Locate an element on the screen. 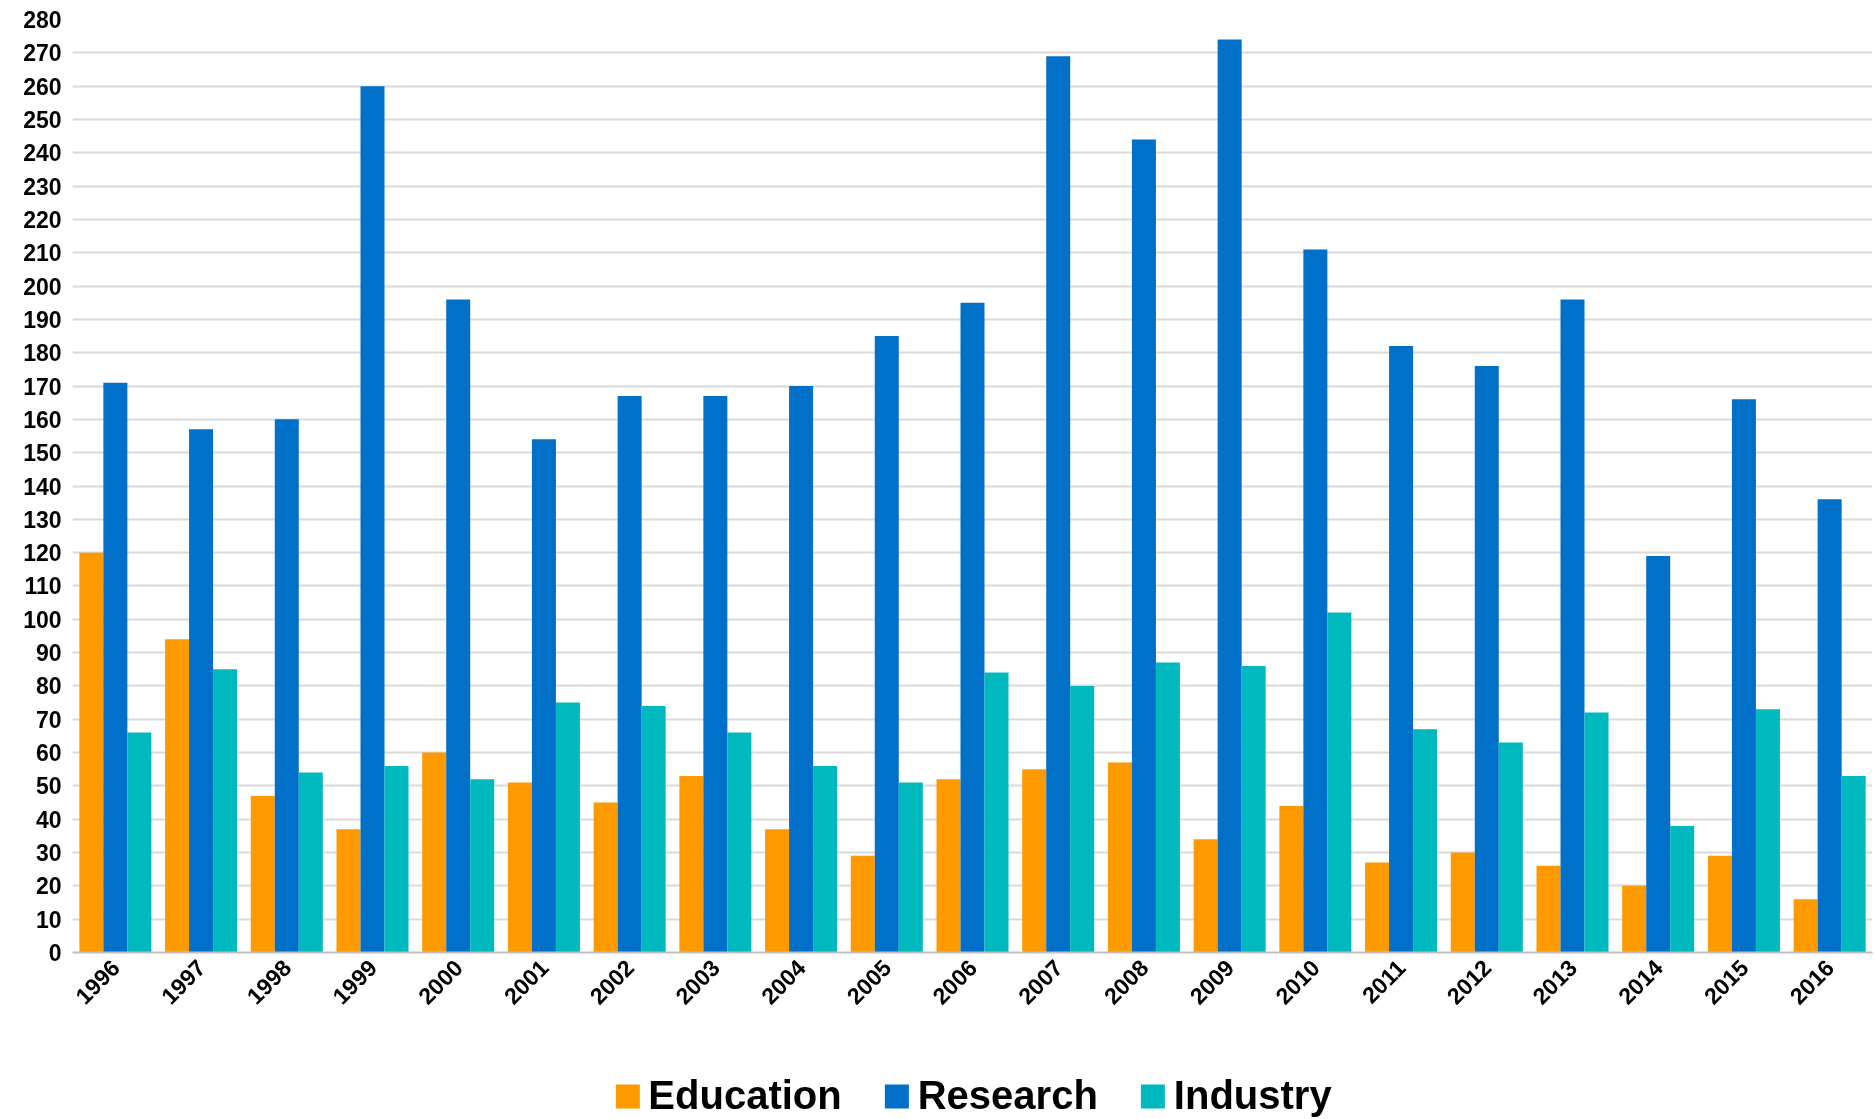 The width and height of the screenshot is (1876, 1119). y-tick-label: 0 is located at coordinates (55, 953).